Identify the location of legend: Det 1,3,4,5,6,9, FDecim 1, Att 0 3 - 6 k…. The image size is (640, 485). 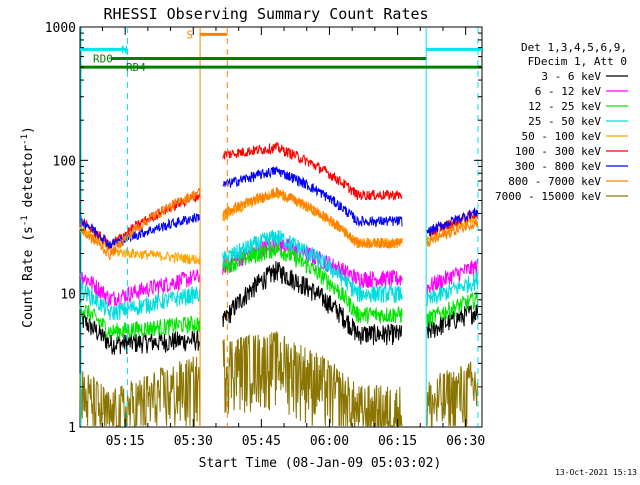
(561, 122).